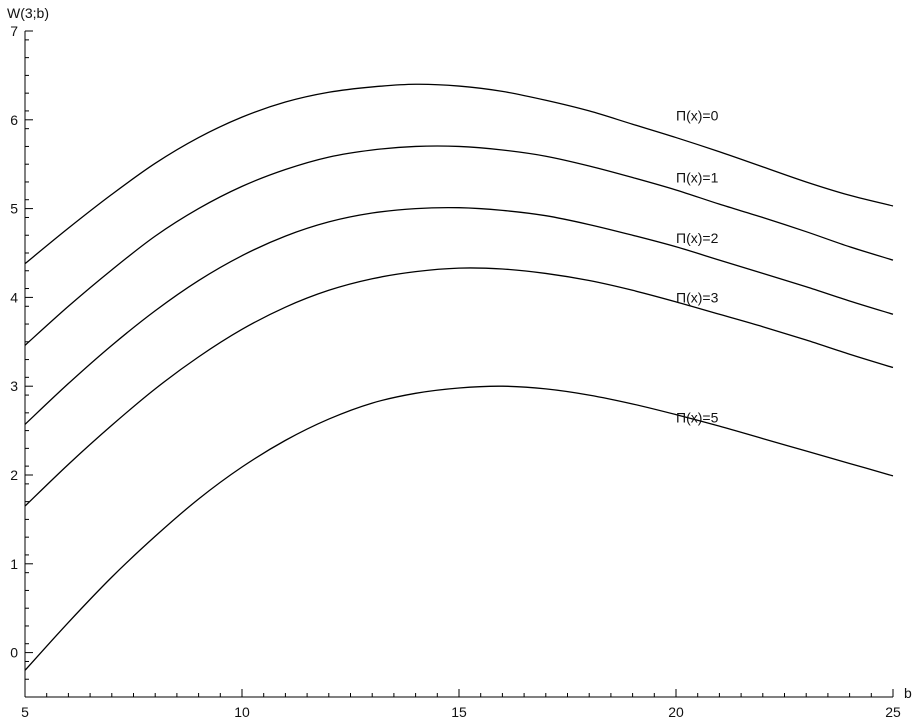 The height and width of the screenshot is (723, 919). I want to click on x-tick-label: 25, so click(893, 712).